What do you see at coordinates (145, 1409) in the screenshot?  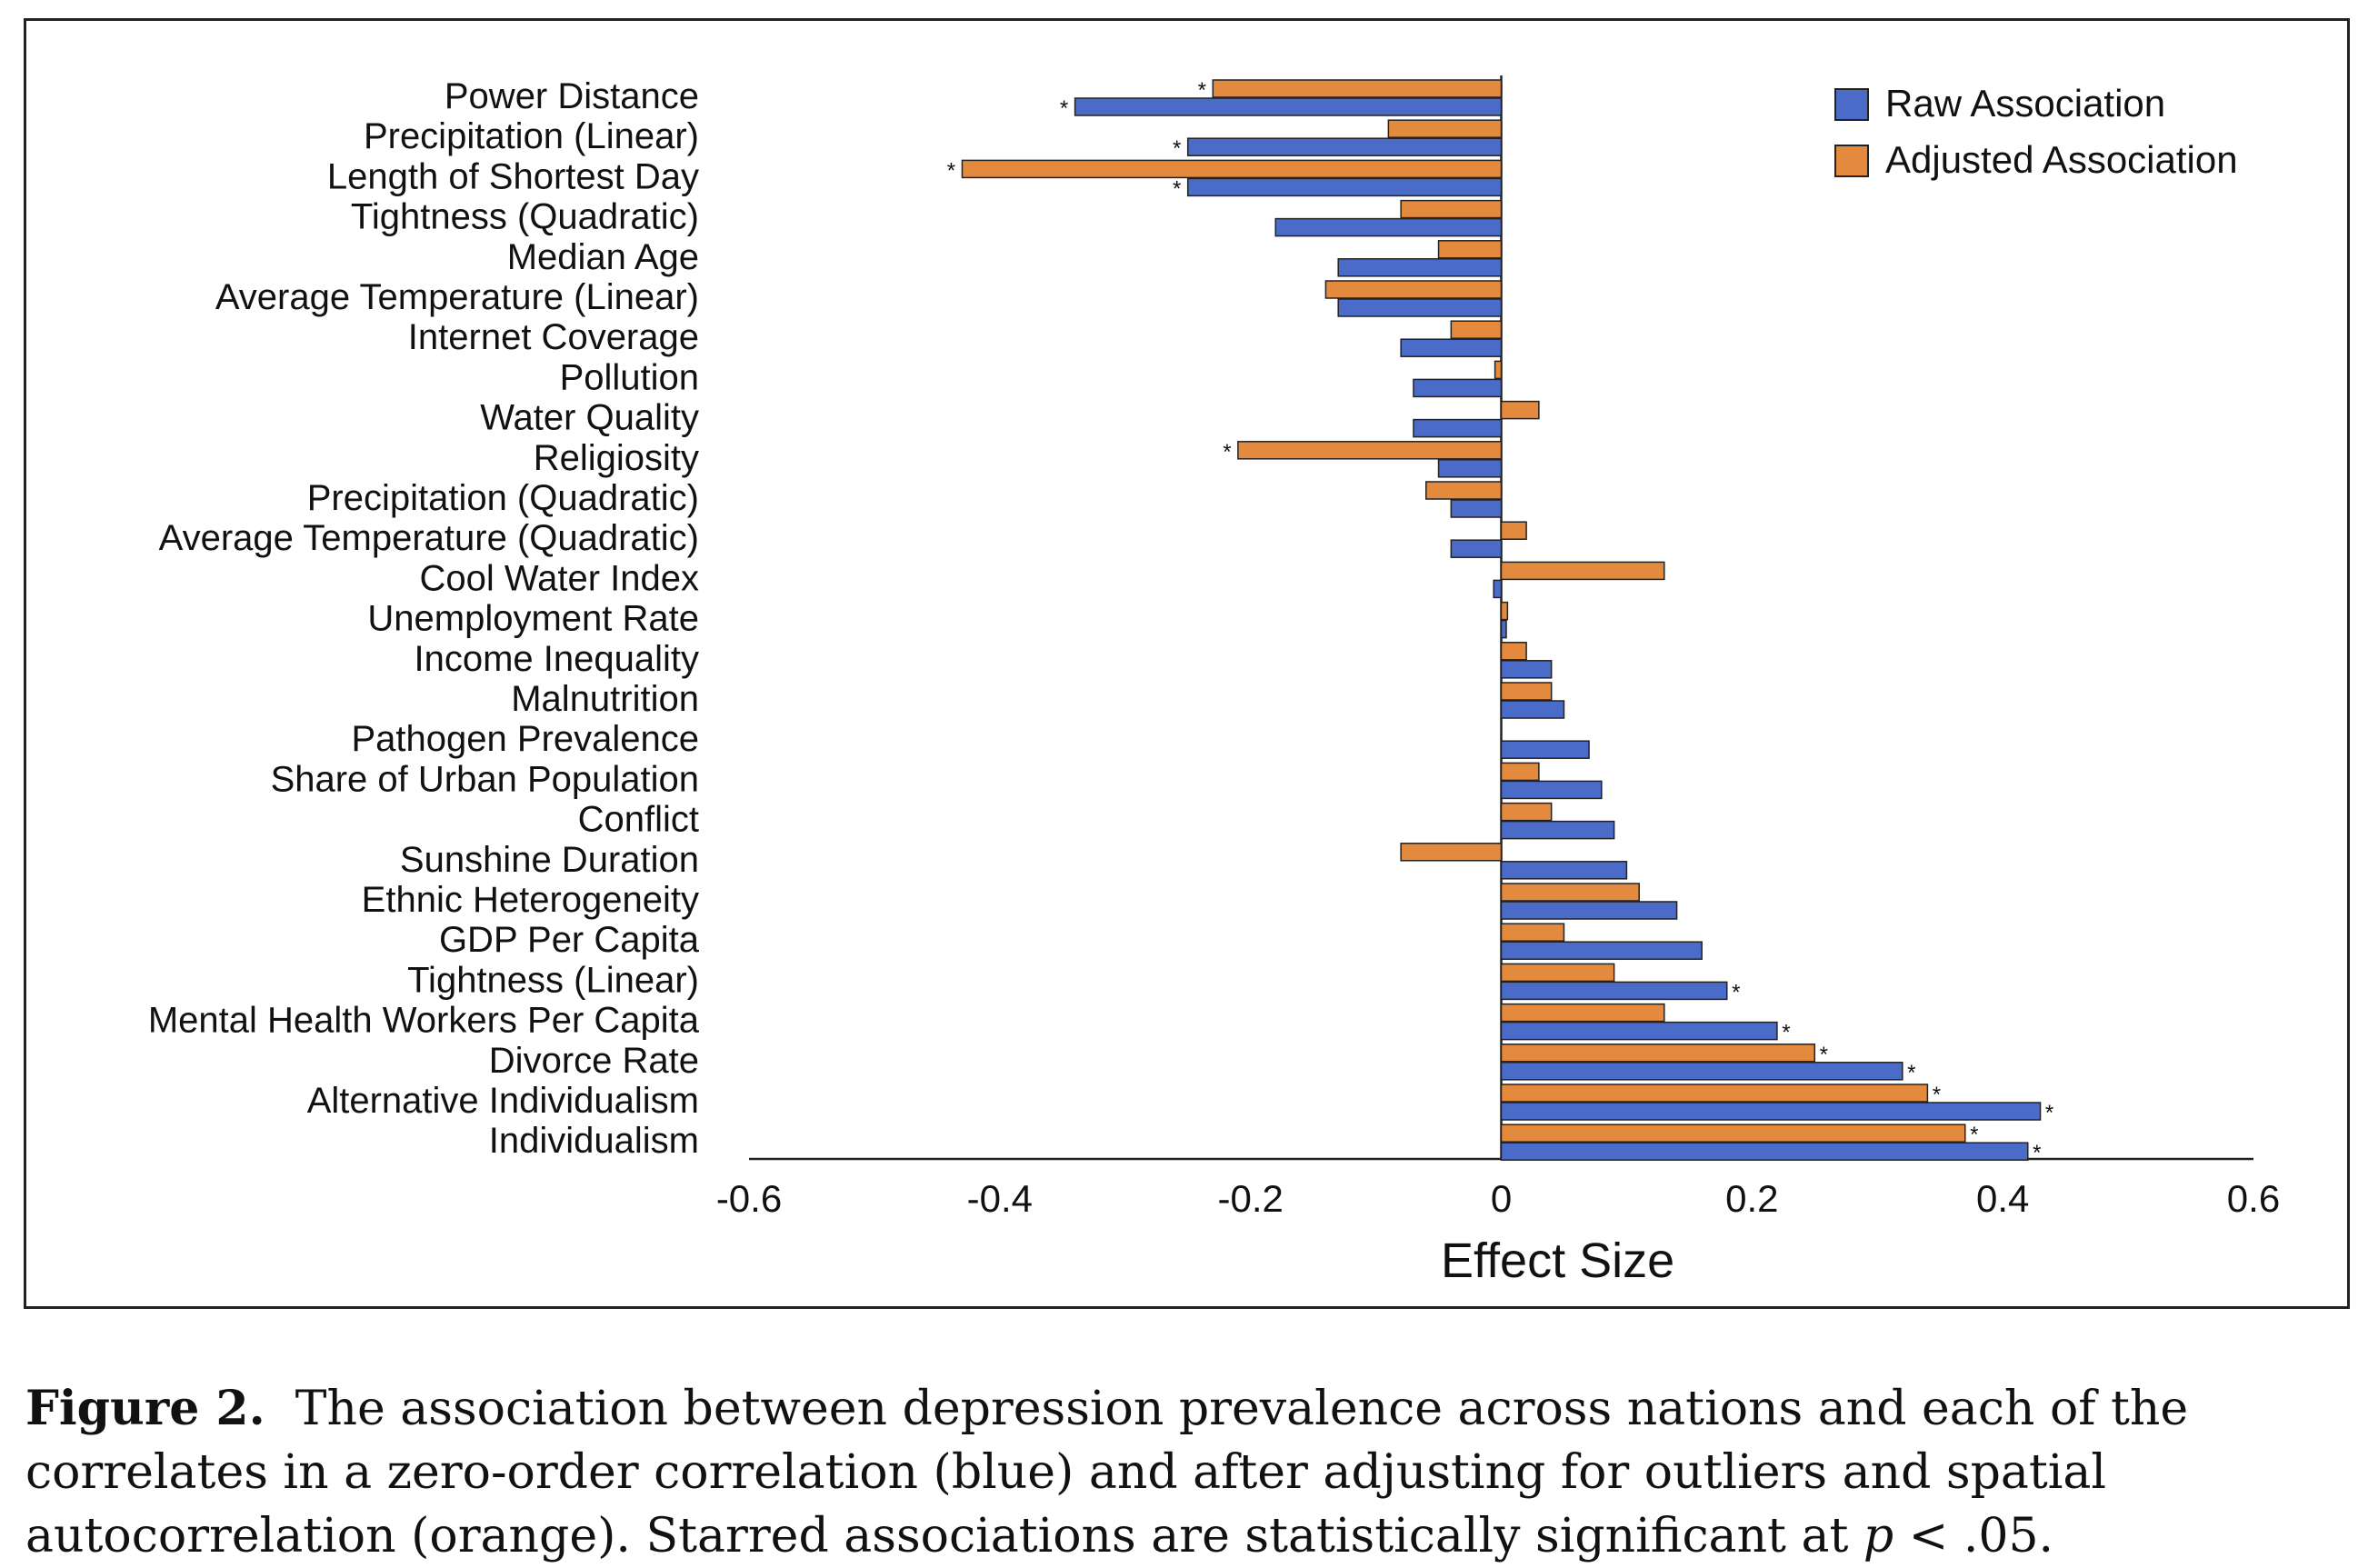 I see `caption-label: Figure 2.` at bounding box center [145, 1409].